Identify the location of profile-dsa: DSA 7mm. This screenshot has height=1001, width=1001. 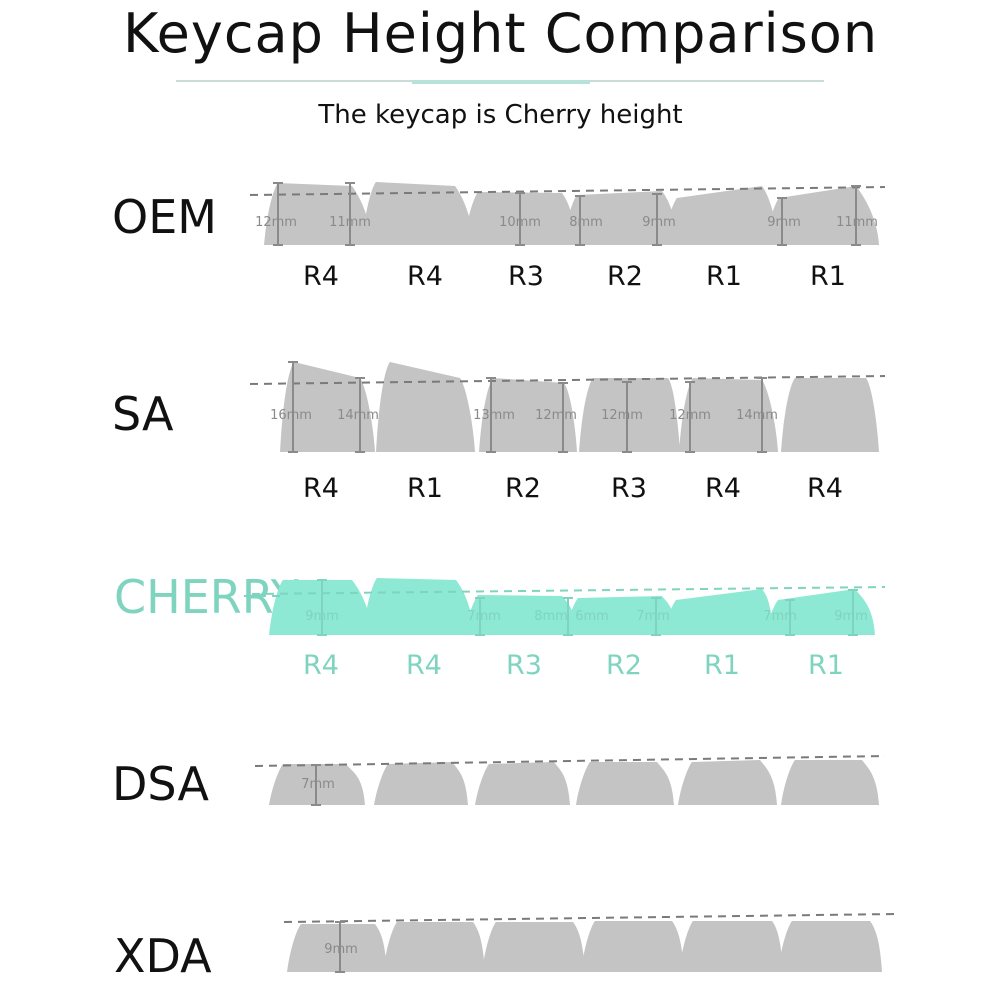
(499, 783).